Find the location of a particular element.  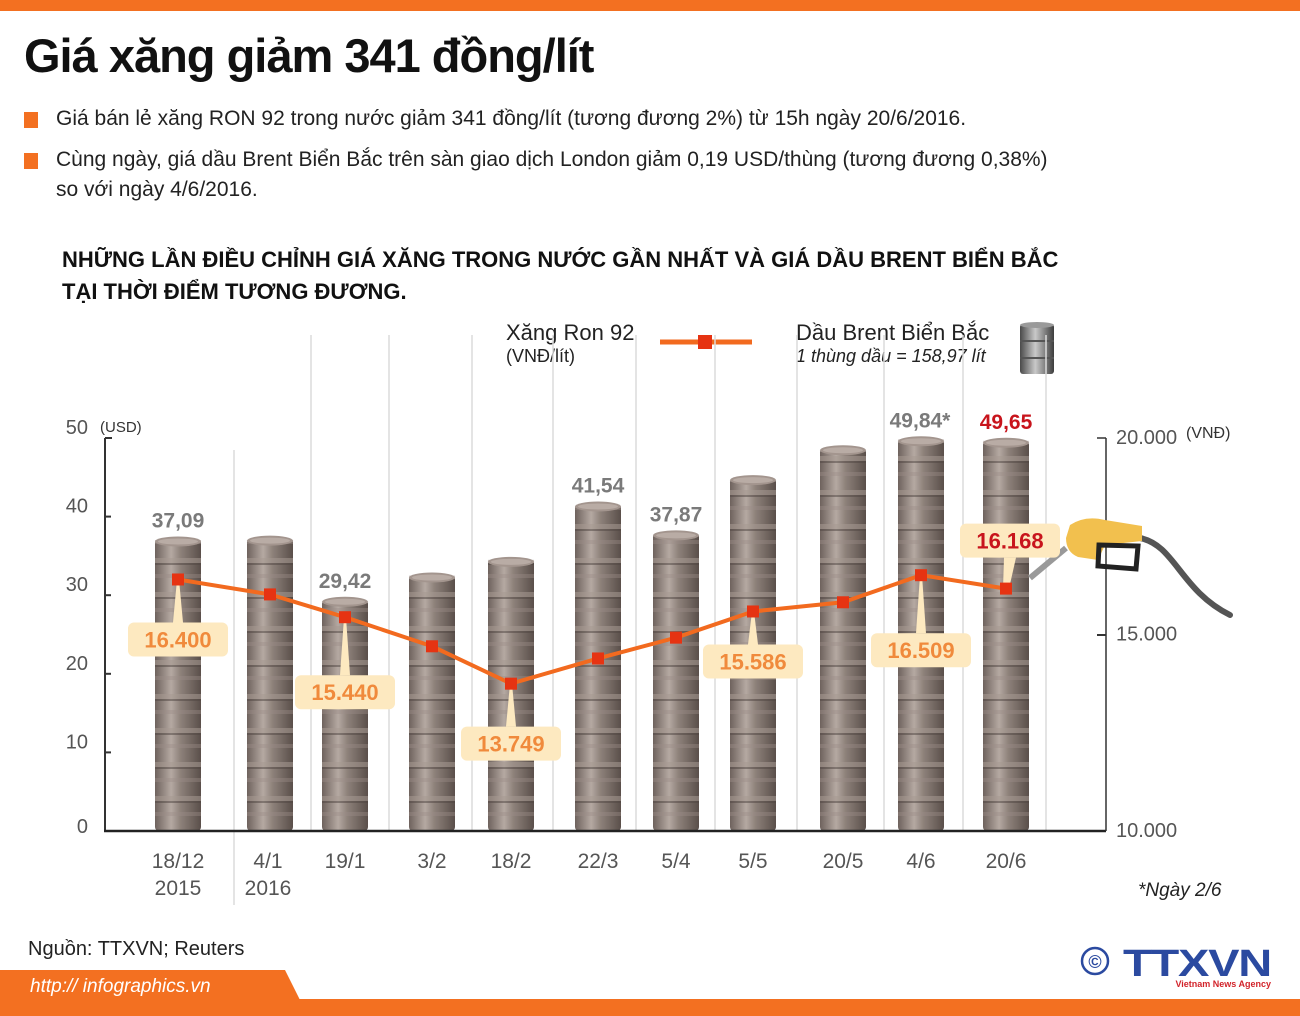

fuel-nozzle-icon is located at coordinates (1130, 568).